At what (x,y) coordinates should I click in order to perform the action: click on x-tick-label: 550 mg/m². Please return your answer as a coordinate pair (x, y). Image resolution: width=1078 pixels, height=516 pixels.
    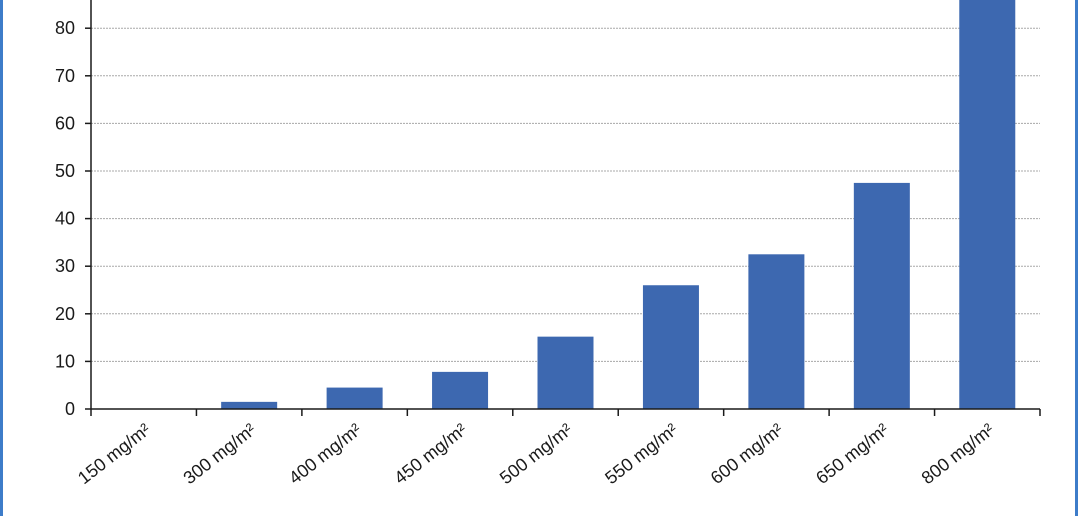
    Looking at the image, I should click on (641, 453).